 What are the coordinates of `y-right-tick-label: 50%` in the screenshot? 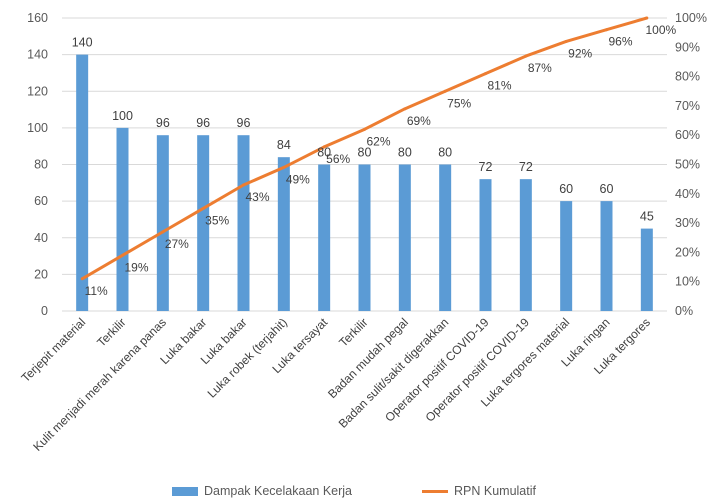 It's located at (687, 165).